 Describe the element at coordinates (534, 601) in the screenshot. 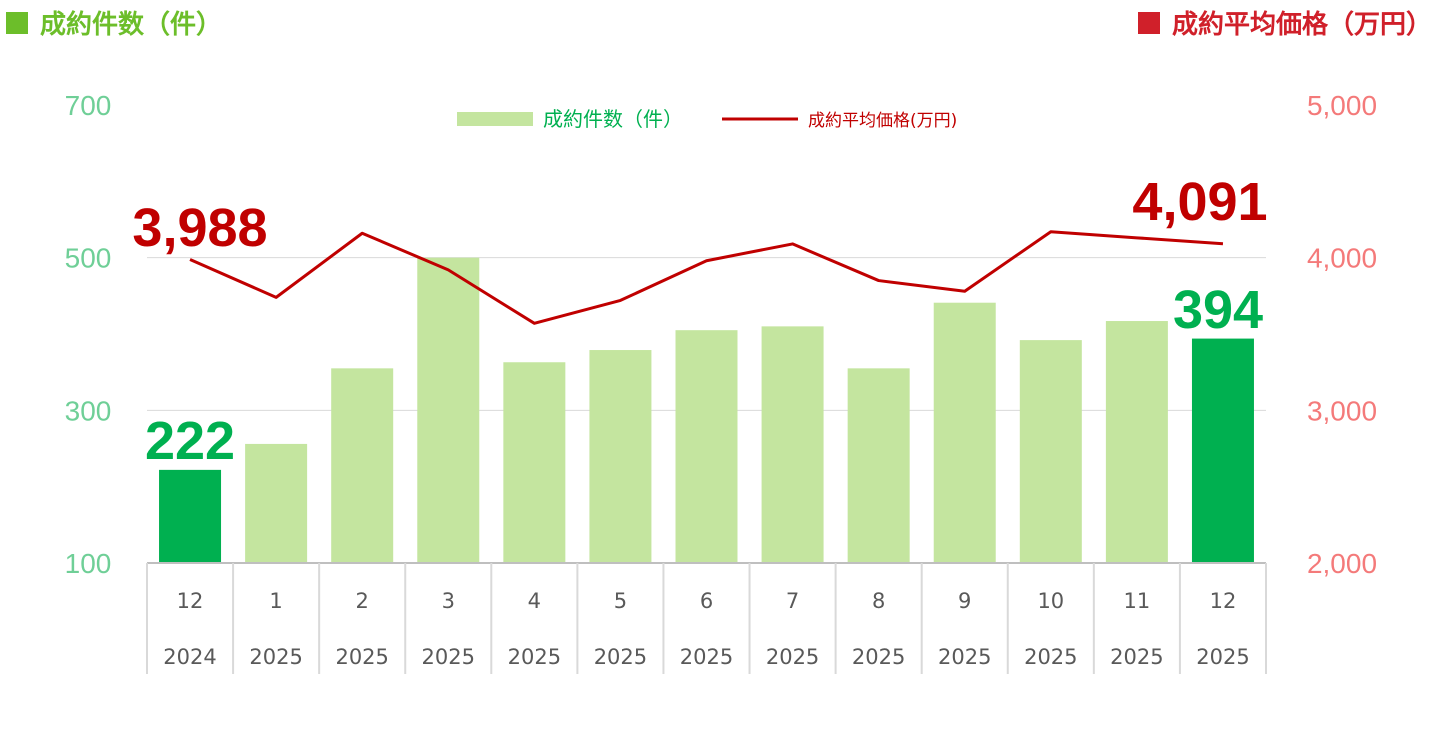

I see `x-tick-month-label: 4` at that location.